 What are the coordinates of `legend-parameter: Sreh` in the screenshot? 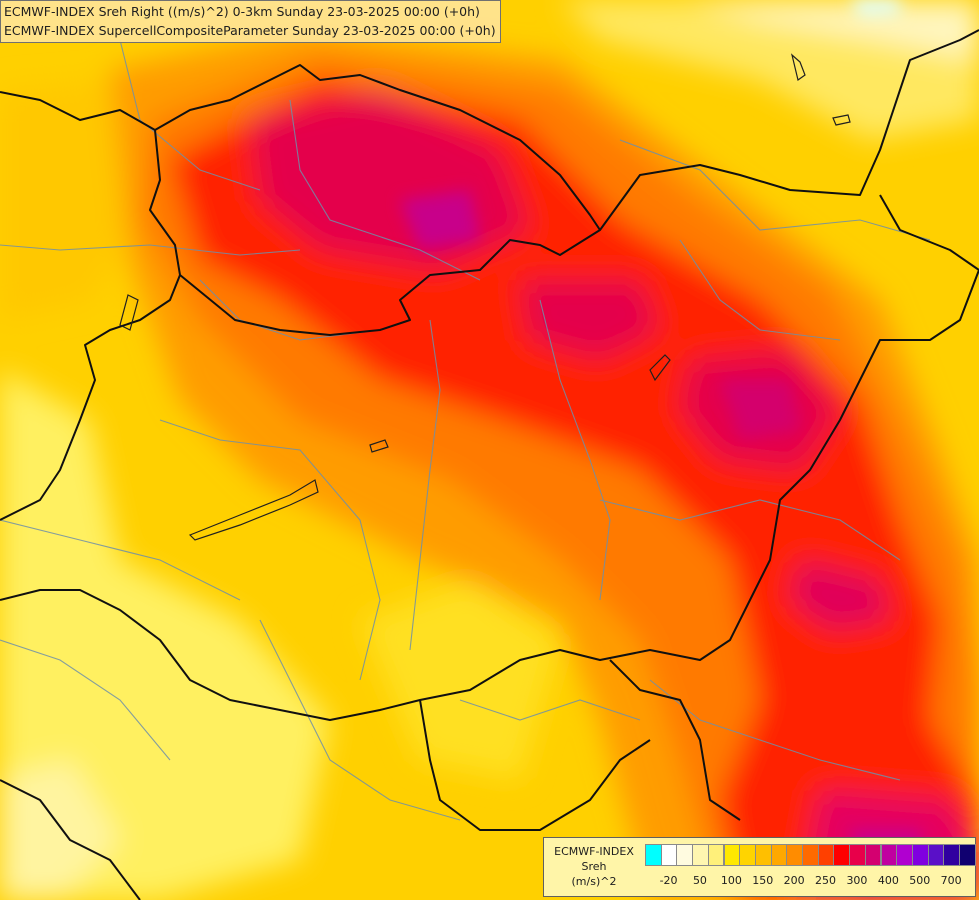 It's located at (594, 866).